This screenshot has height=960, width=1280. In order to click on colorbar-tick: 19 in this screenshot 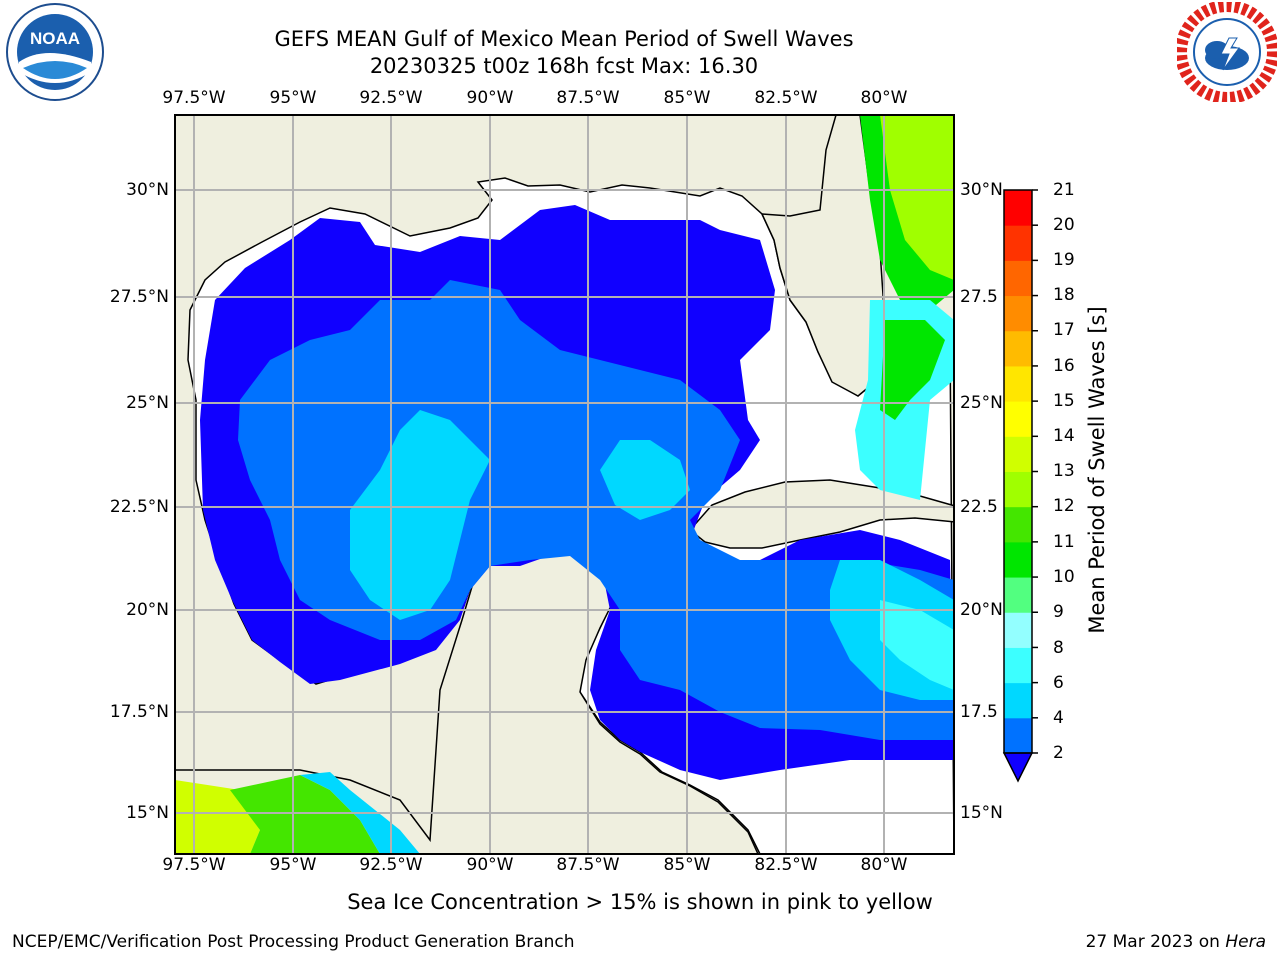, I will do `click(1064, 260)`.